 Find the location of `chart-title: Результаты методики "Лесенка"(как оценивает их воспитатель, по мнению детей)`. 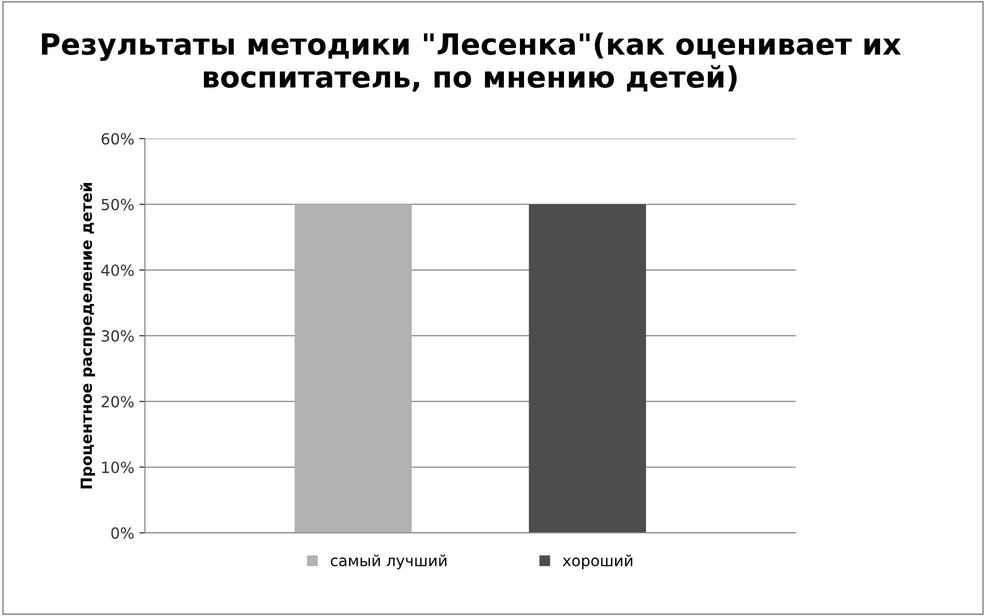

chart-title: Результаты методики "Лесенка"(как оценивает их воспитатель, по мнению детей) is located at coordinates (471, 62).